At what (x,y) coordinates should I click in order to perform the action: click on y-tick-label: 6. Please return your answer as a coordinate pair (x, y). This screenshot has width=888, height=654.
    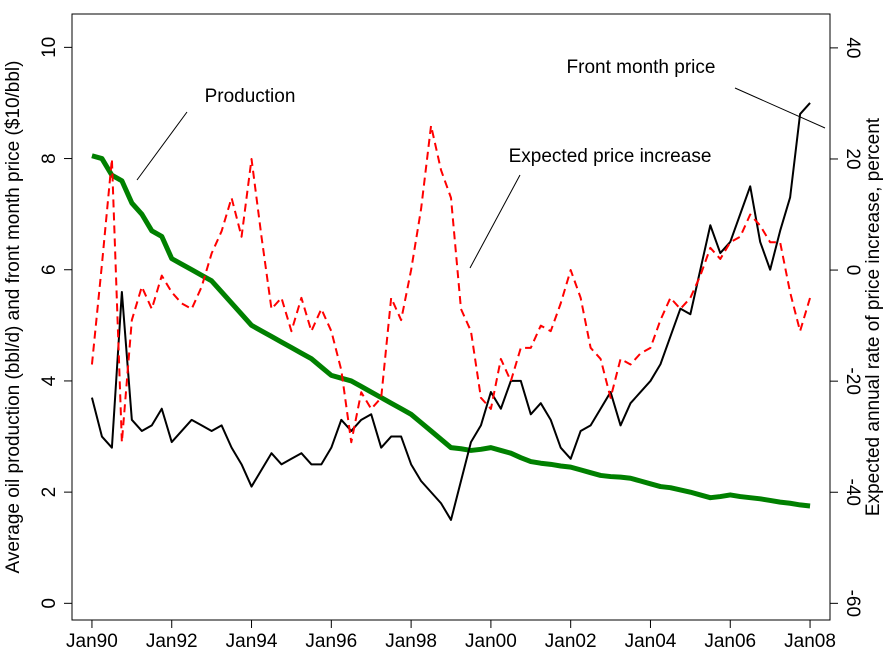
    Looking at the image, I should click on (49, 269).